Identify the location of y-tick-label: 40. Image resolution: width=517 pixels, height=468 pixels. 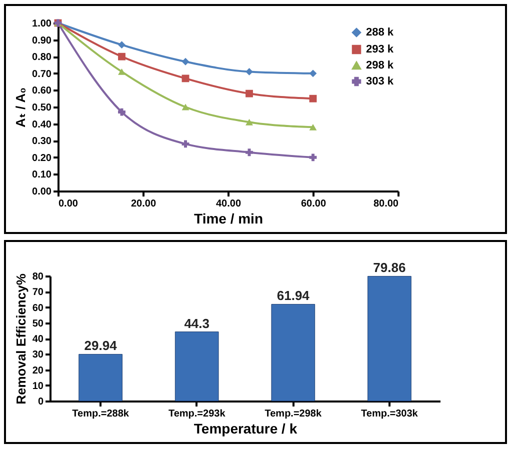
(38, 339).